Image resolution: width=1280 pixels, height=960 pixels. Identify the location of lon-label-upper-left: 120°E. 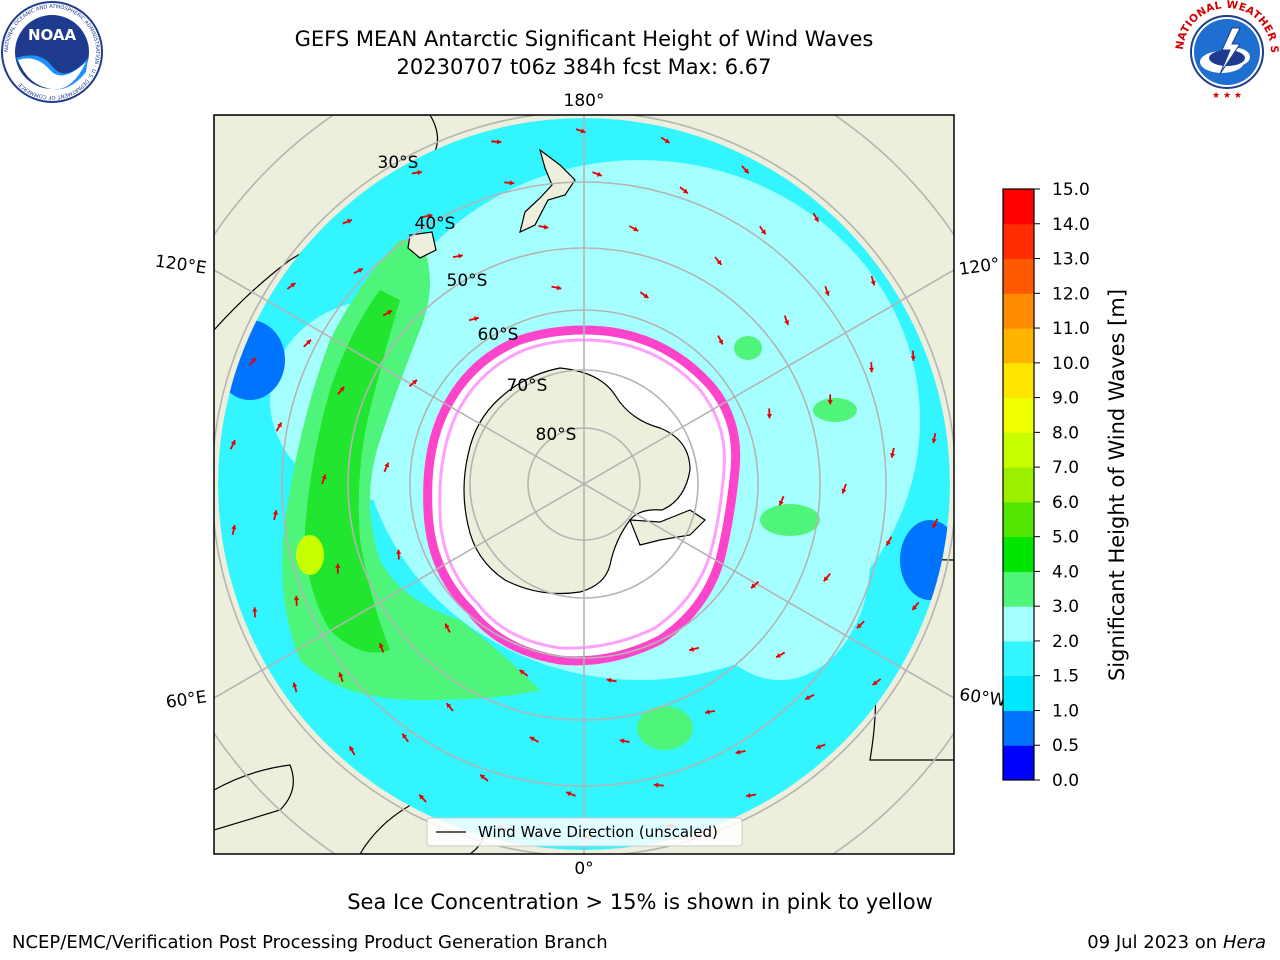
(181, 265).